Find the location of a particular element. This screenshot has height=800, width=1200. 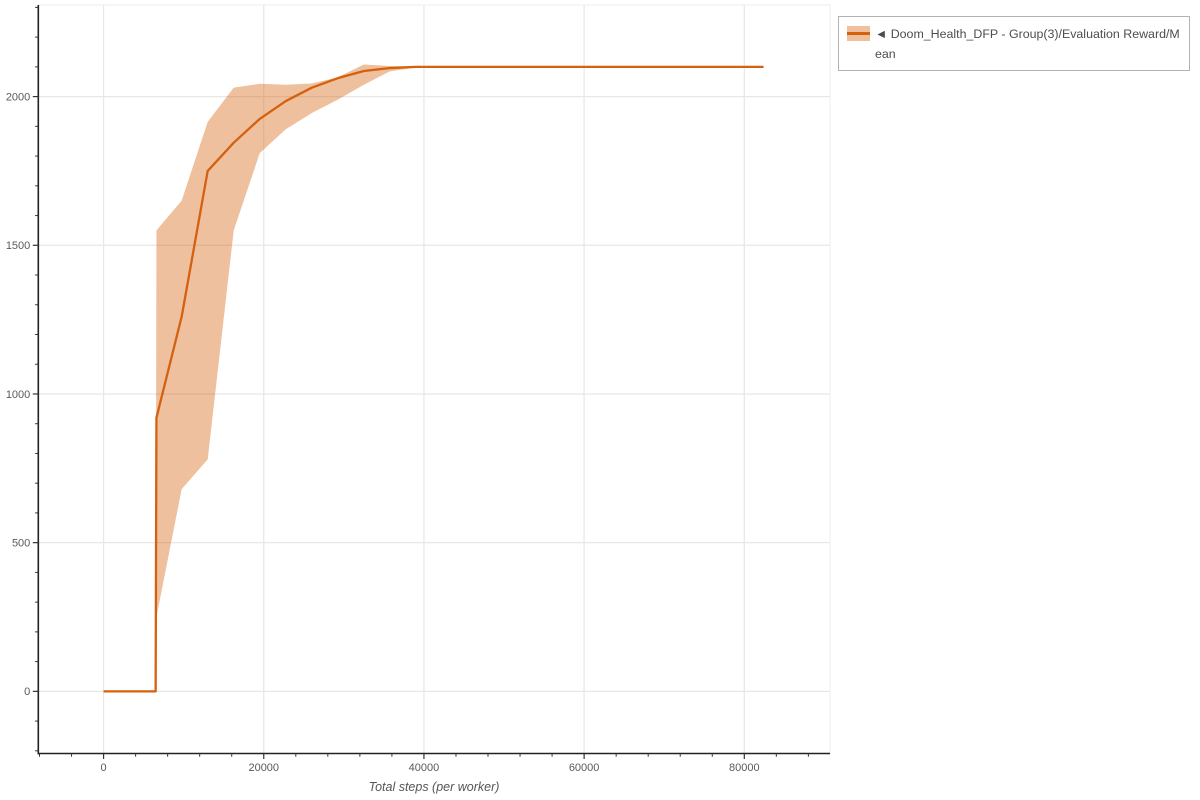

y-tick-labels: 0 500 1000 1500 2000 is located at coordinates (18, 394).